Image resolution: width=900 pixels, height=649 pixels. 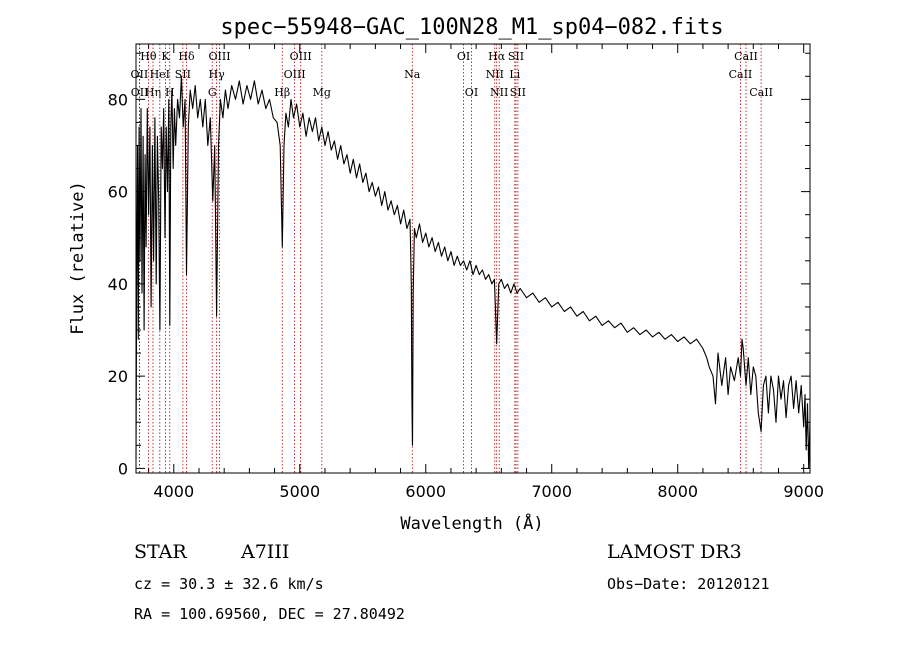 What do you see at coordinates (123, 468) in the screenshot?
I see `y-tick-label: 0` at bounding box center [123, 468].